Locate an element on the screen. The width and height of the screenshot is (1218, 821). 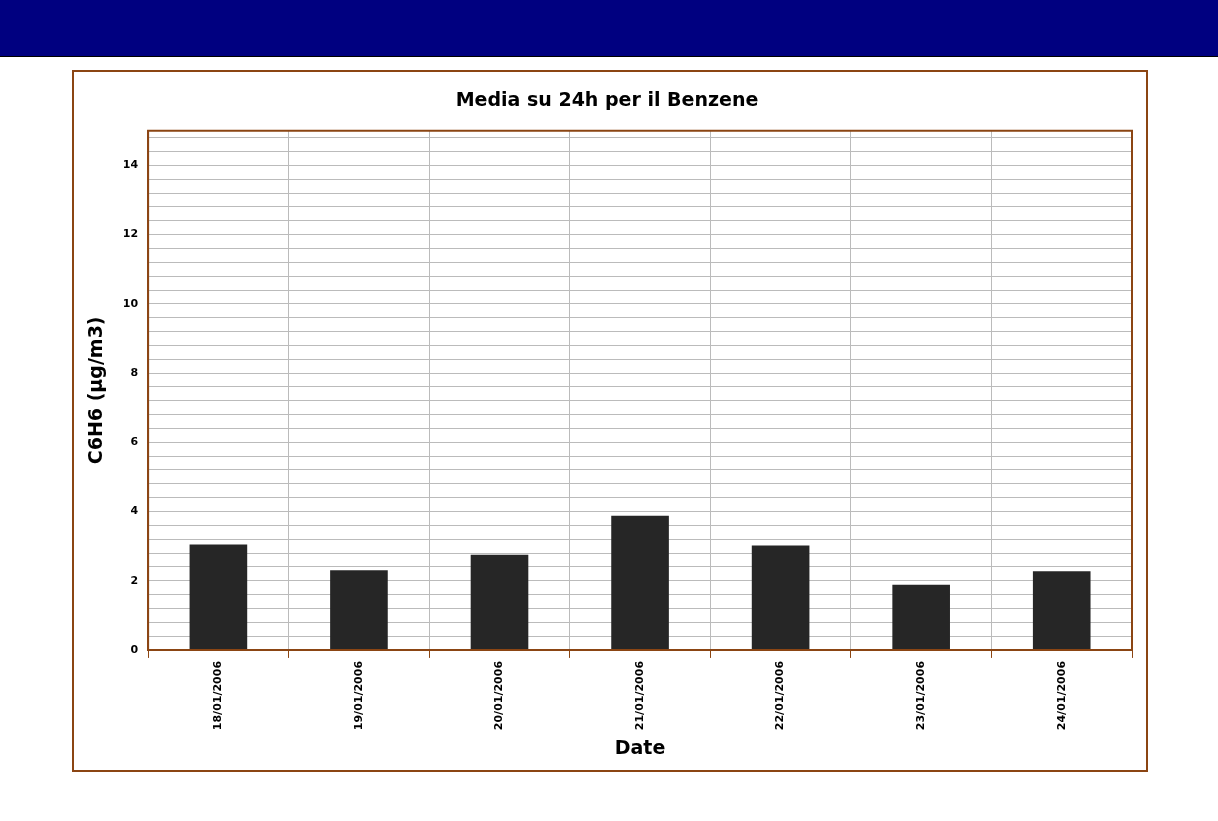
y-tick-label: 2 is located at coordinates (134, 580).